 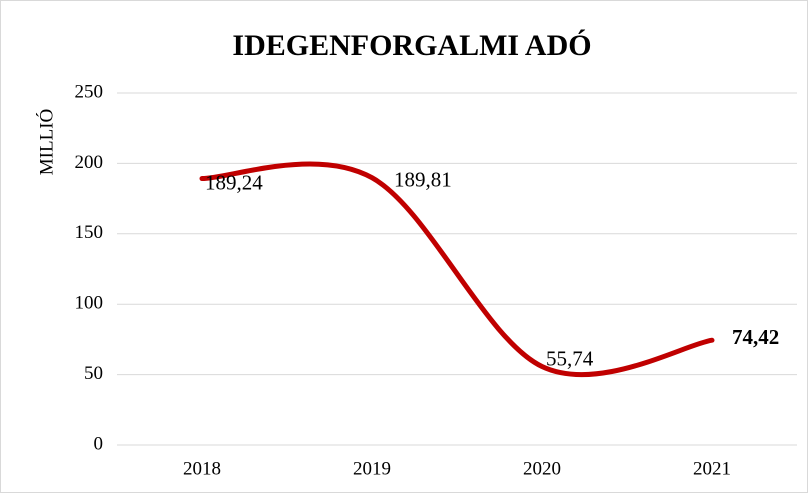 I want to click on data-label: 189,24, so click(x=234, y=182).